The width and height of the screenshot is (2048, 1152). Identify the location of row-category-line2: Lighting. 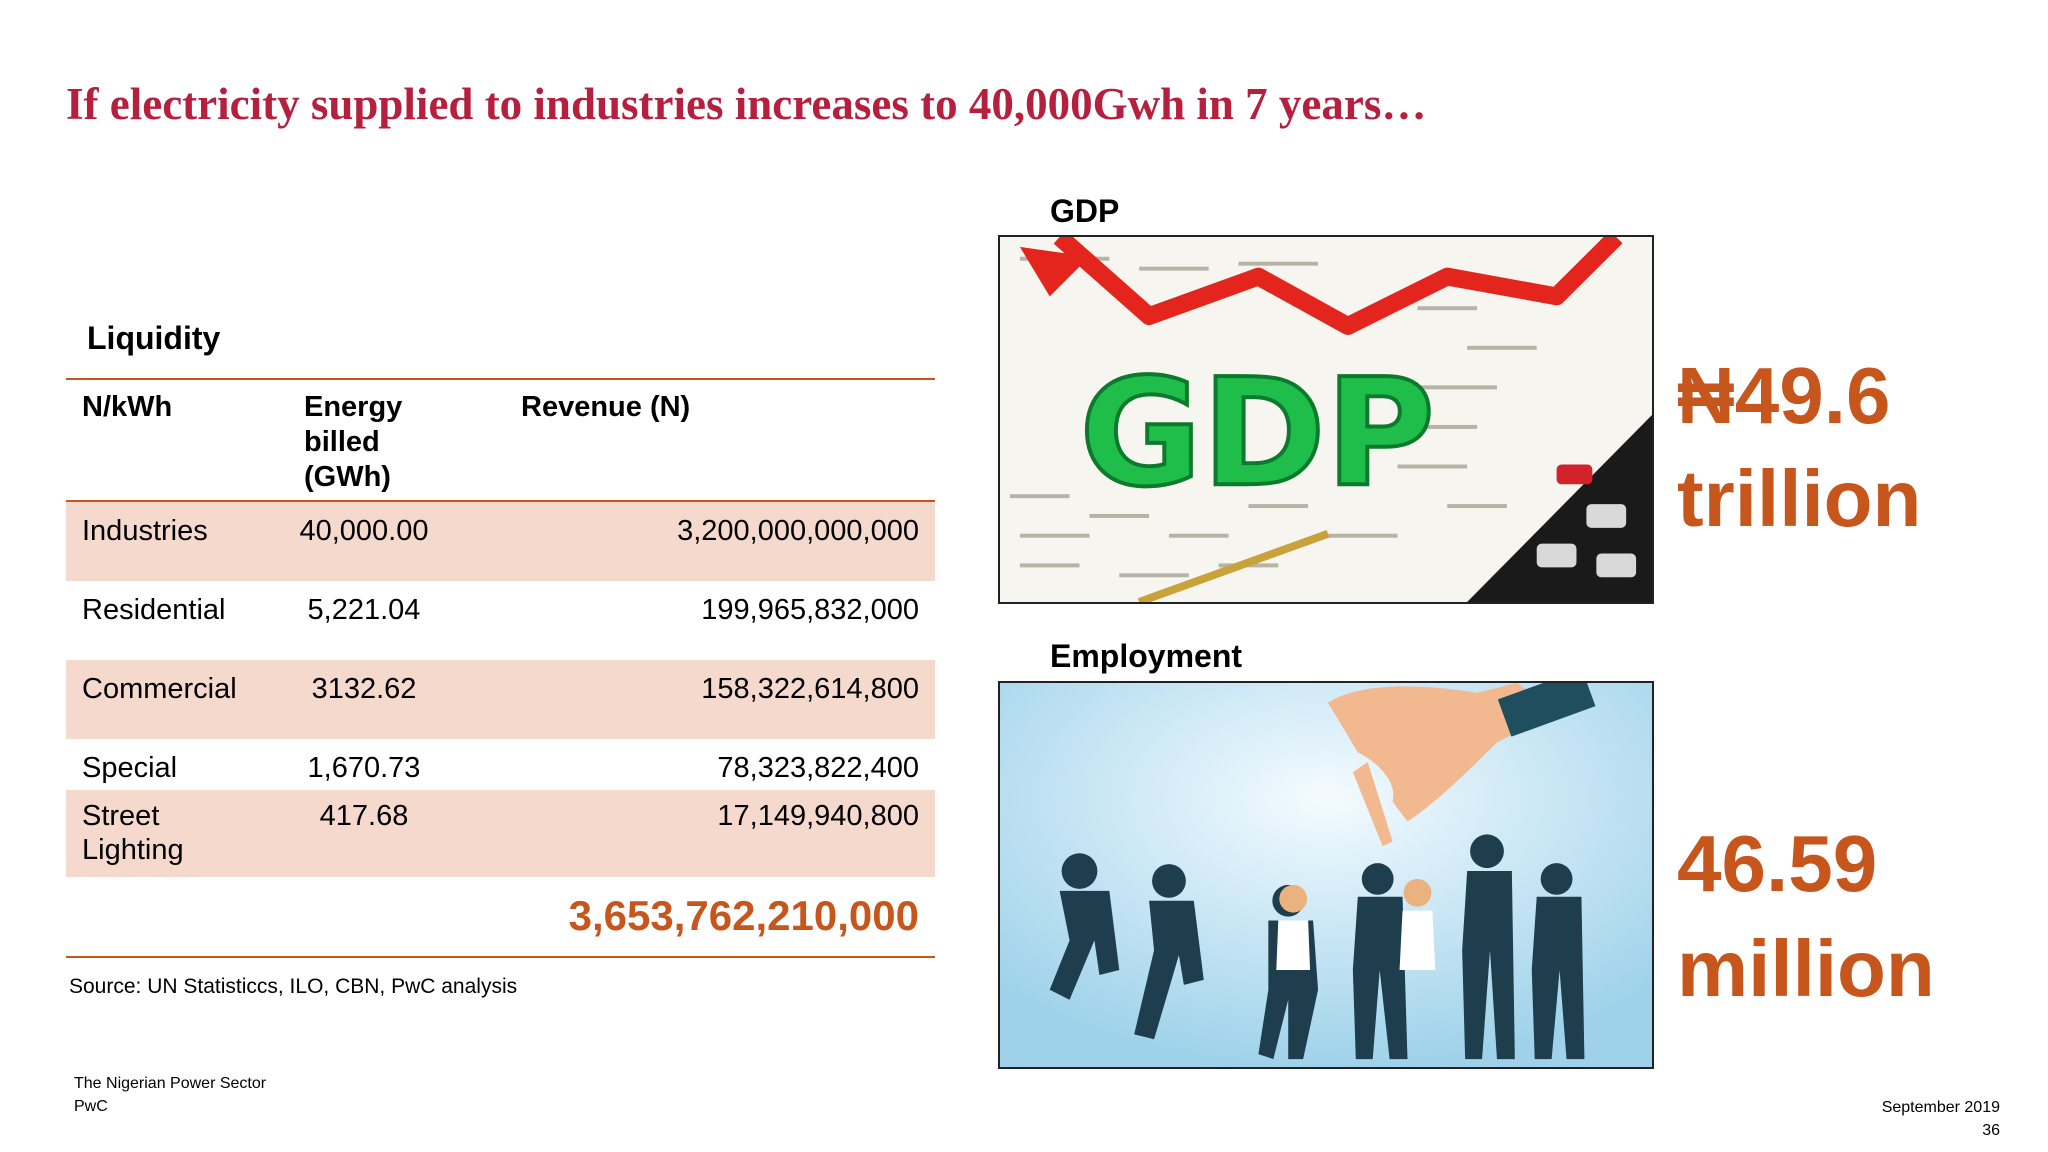
(133, 850).